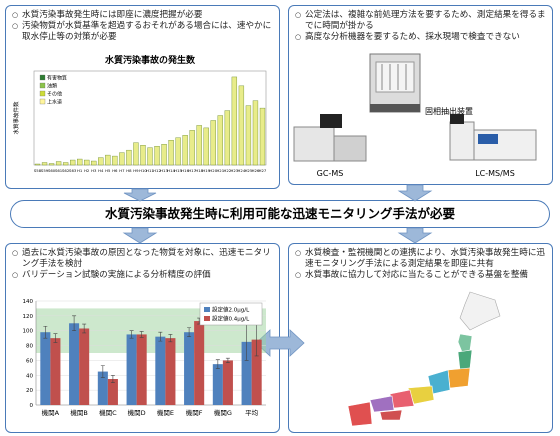 The width and height of the screenshot is (560, 436). I want to click on instrument-images: 固相抽出装置 GC-MS LC-MS/MS, so click(415, 115).